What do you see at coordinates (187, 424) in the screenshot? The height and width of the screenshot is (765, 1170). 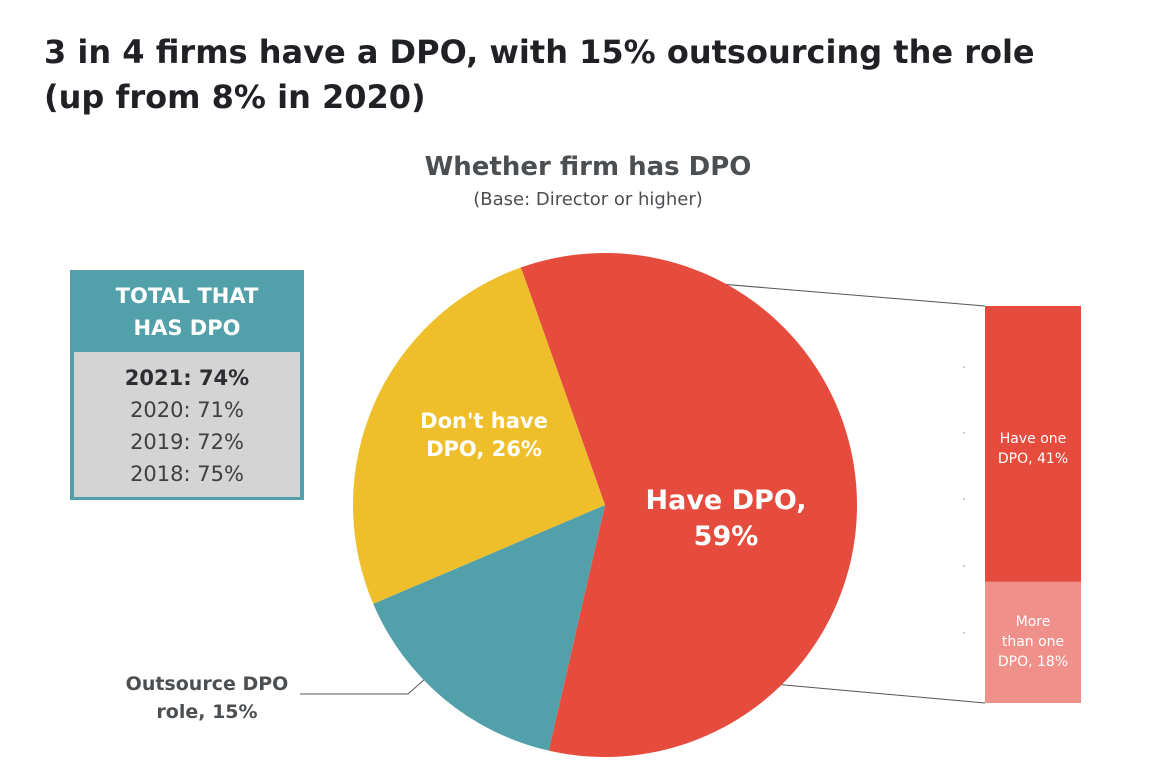 I see `total-dpo-values: 2021: 74% 2020: 71% 2019: 72% 2018: 75%` at bounding box center [187, 424].